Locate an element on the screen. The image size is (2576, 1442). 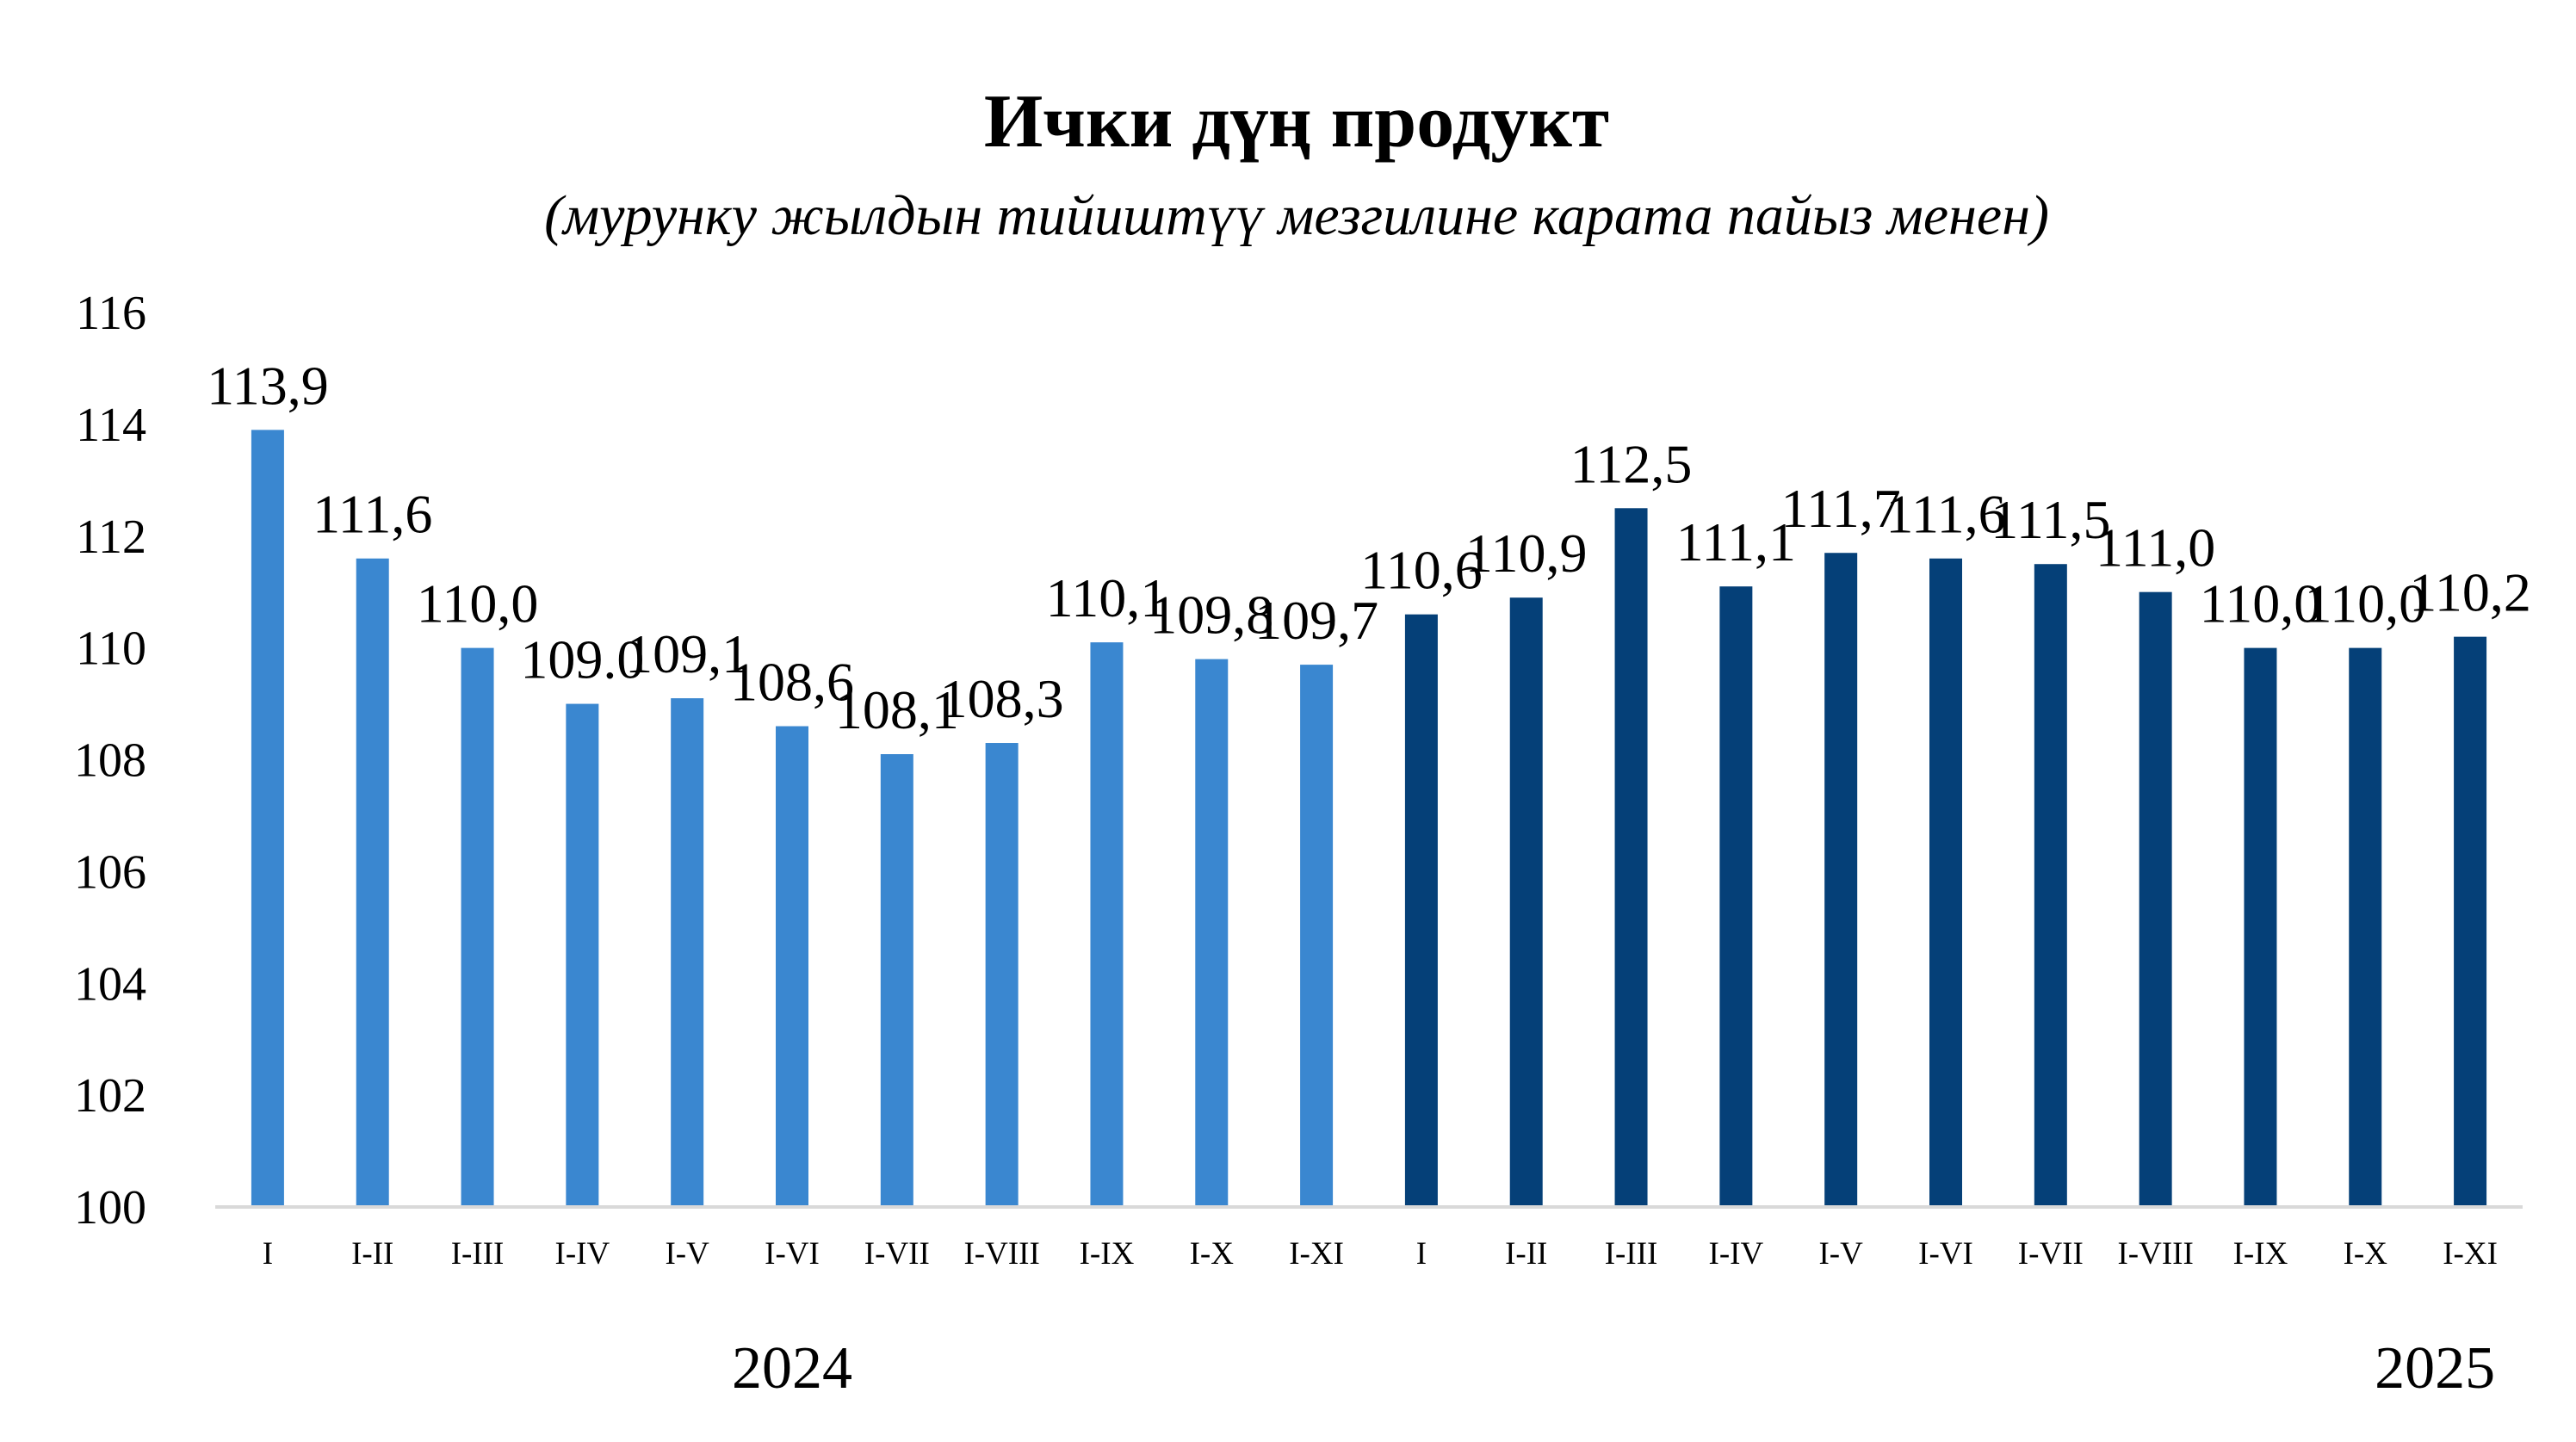
y-tick-label: 112 is located at coordinates (111, 537).